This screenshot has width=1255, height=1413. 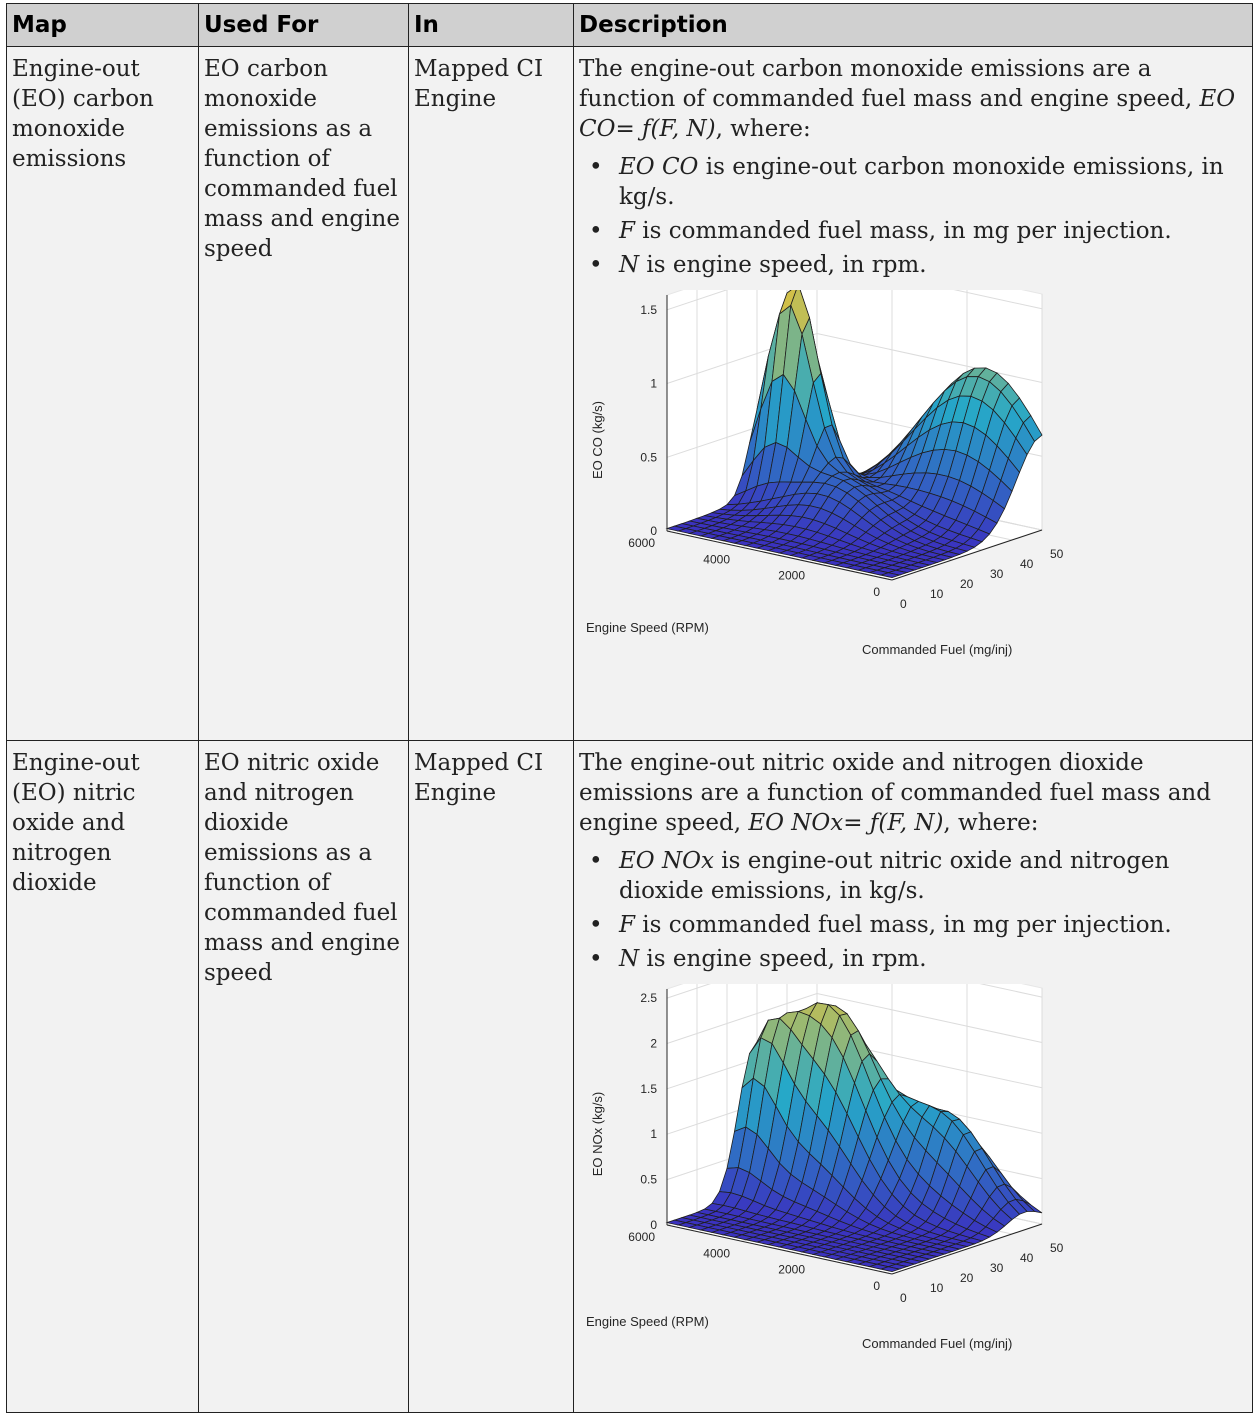 What do you see at coordinates (597, 440) in the screenshot?
I see `z-axis-label: EO CO (kg/s)` at bounding box center [597, 440].